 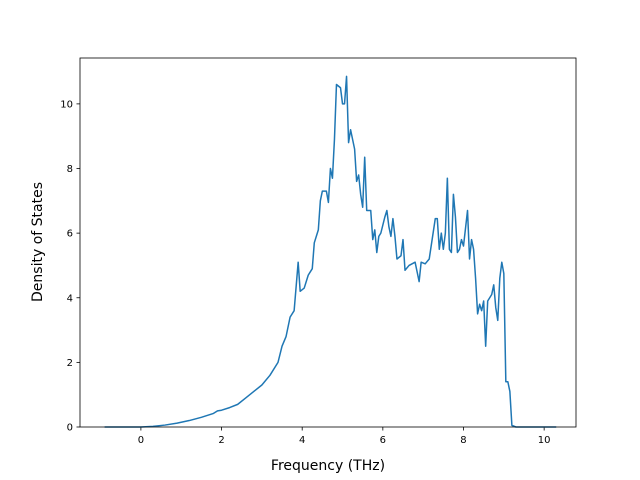 I want to click on y-tick-label: 8, so click(x=70, y=169).